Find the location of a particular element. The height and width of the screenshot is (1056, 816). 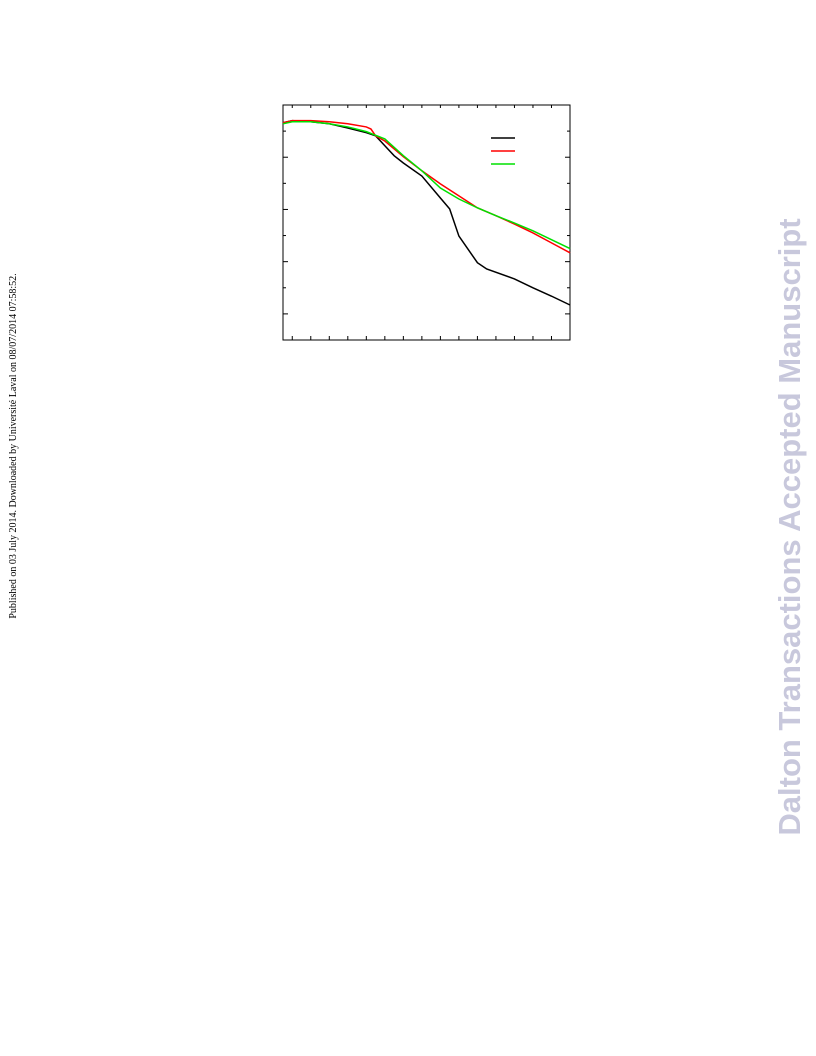

plot-frame is located at coordinates (426, 222).